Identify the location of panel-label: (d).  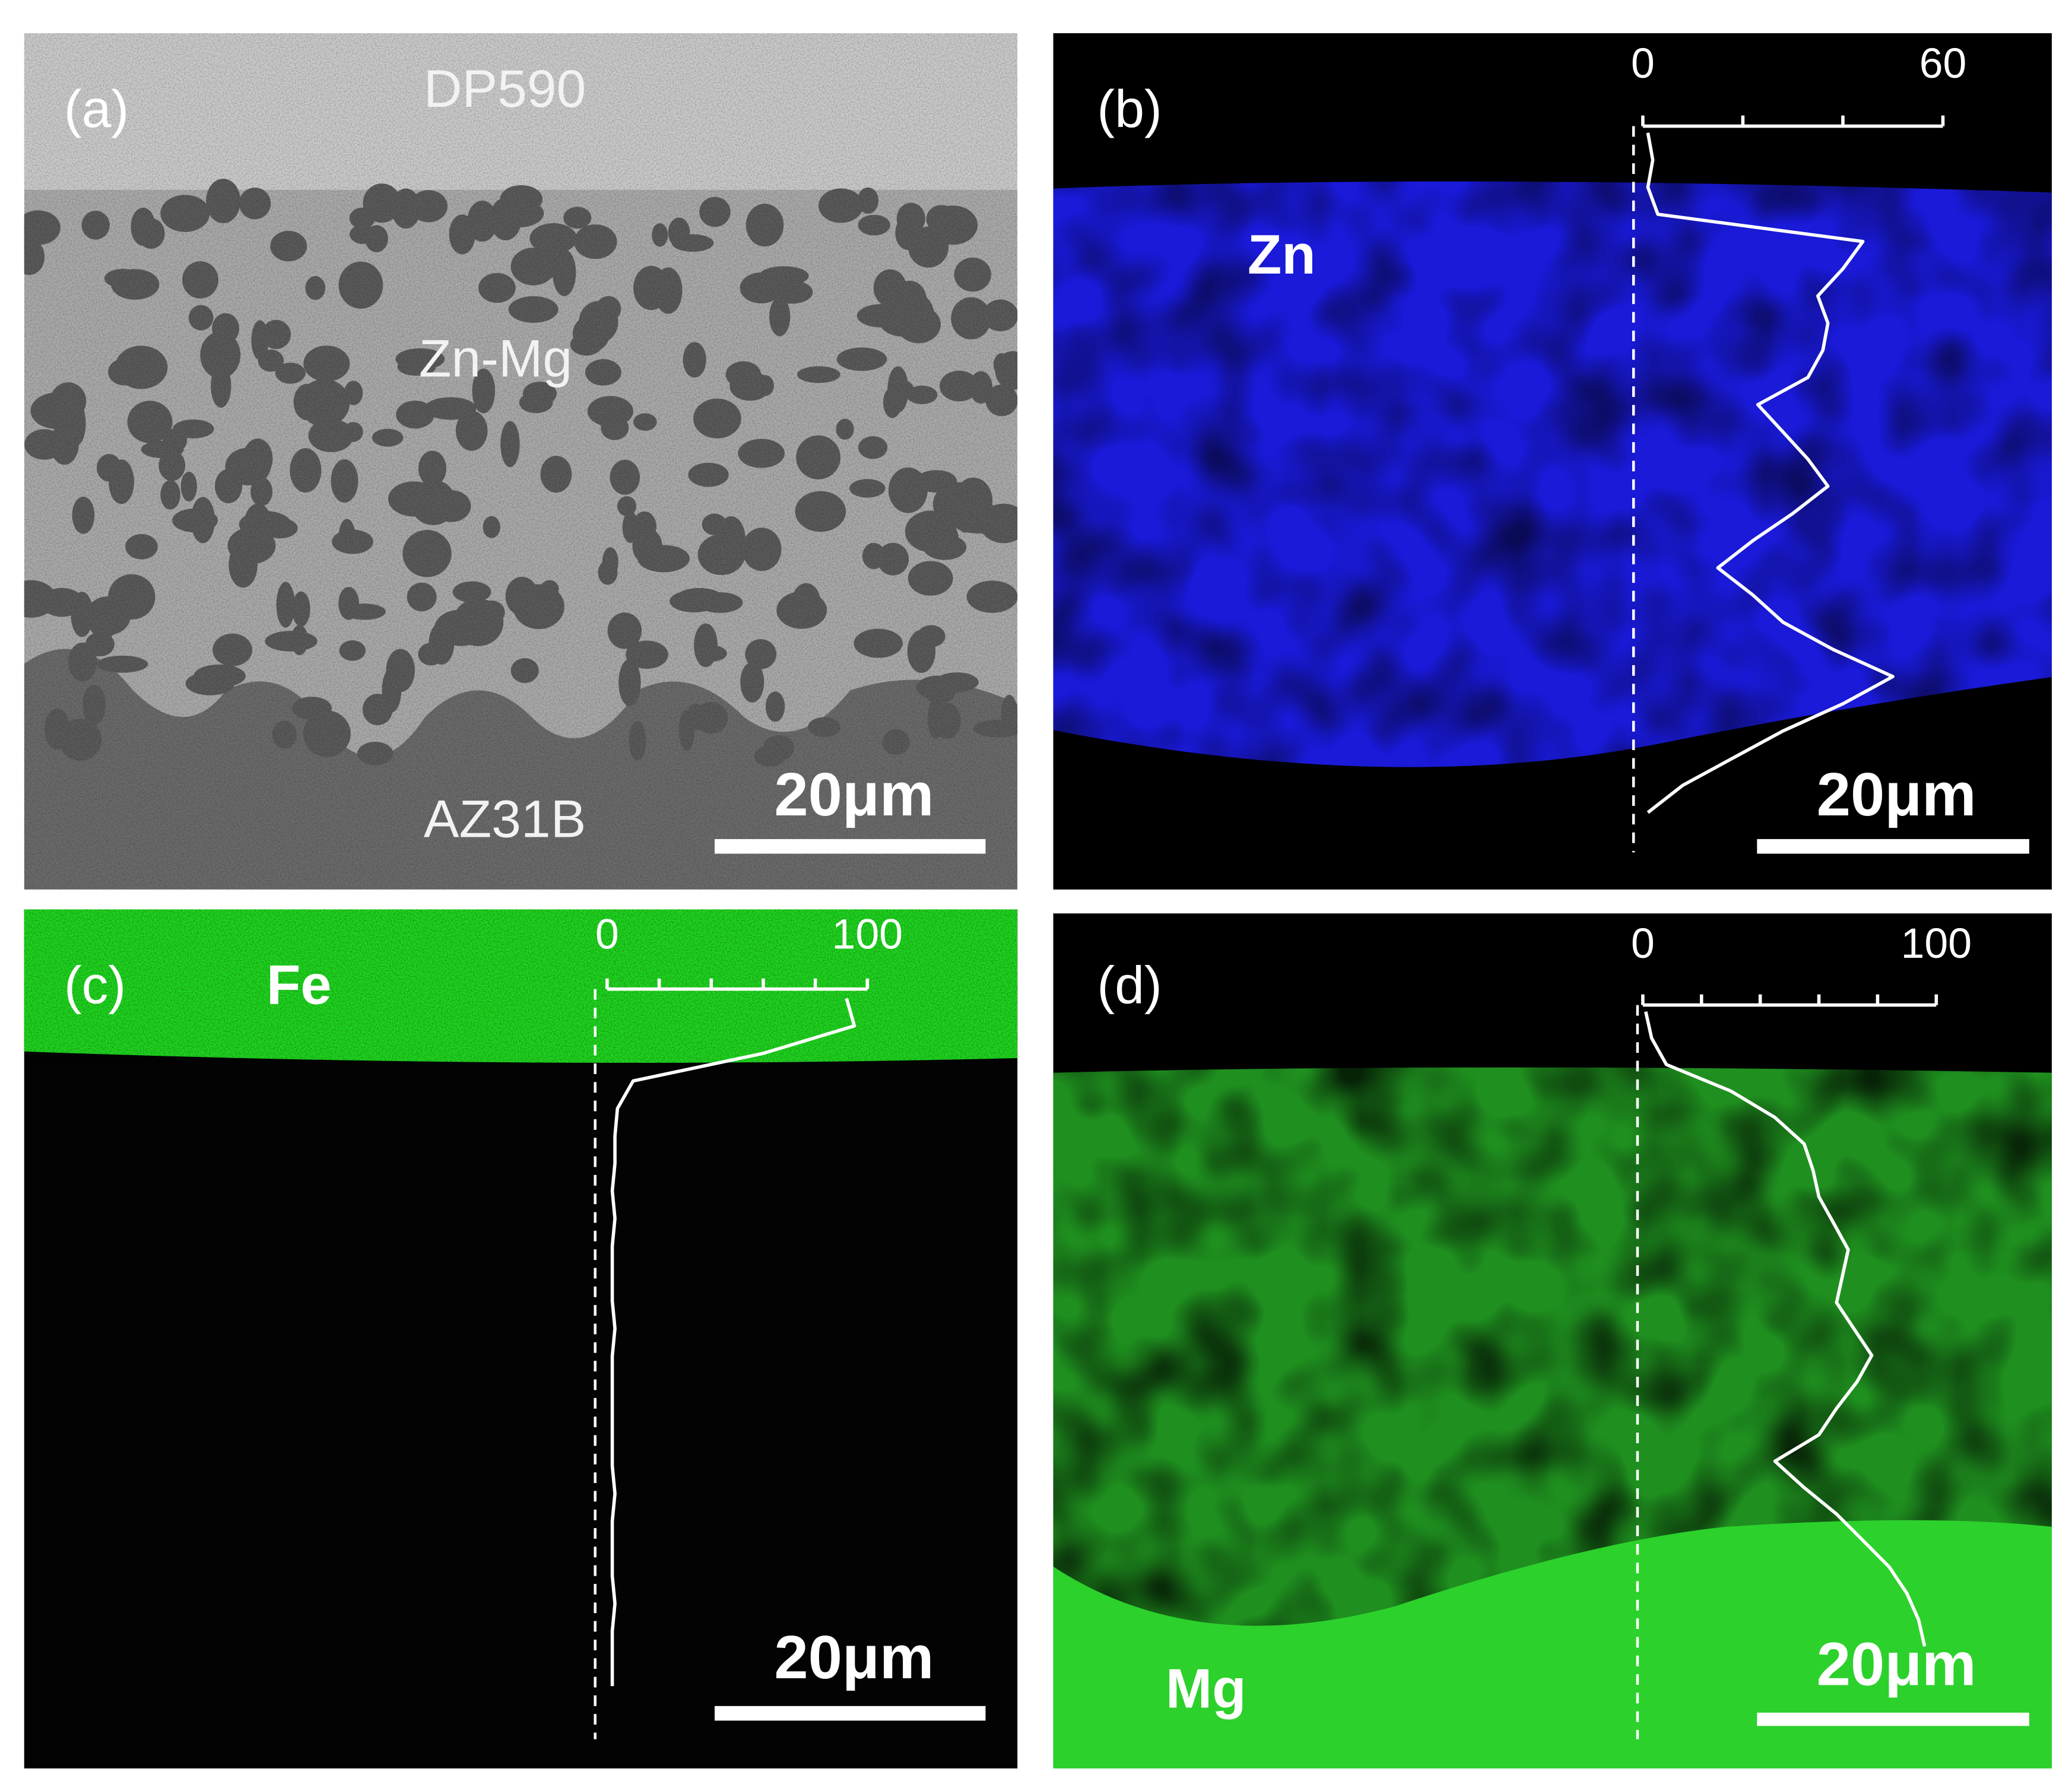
(1129, 984).